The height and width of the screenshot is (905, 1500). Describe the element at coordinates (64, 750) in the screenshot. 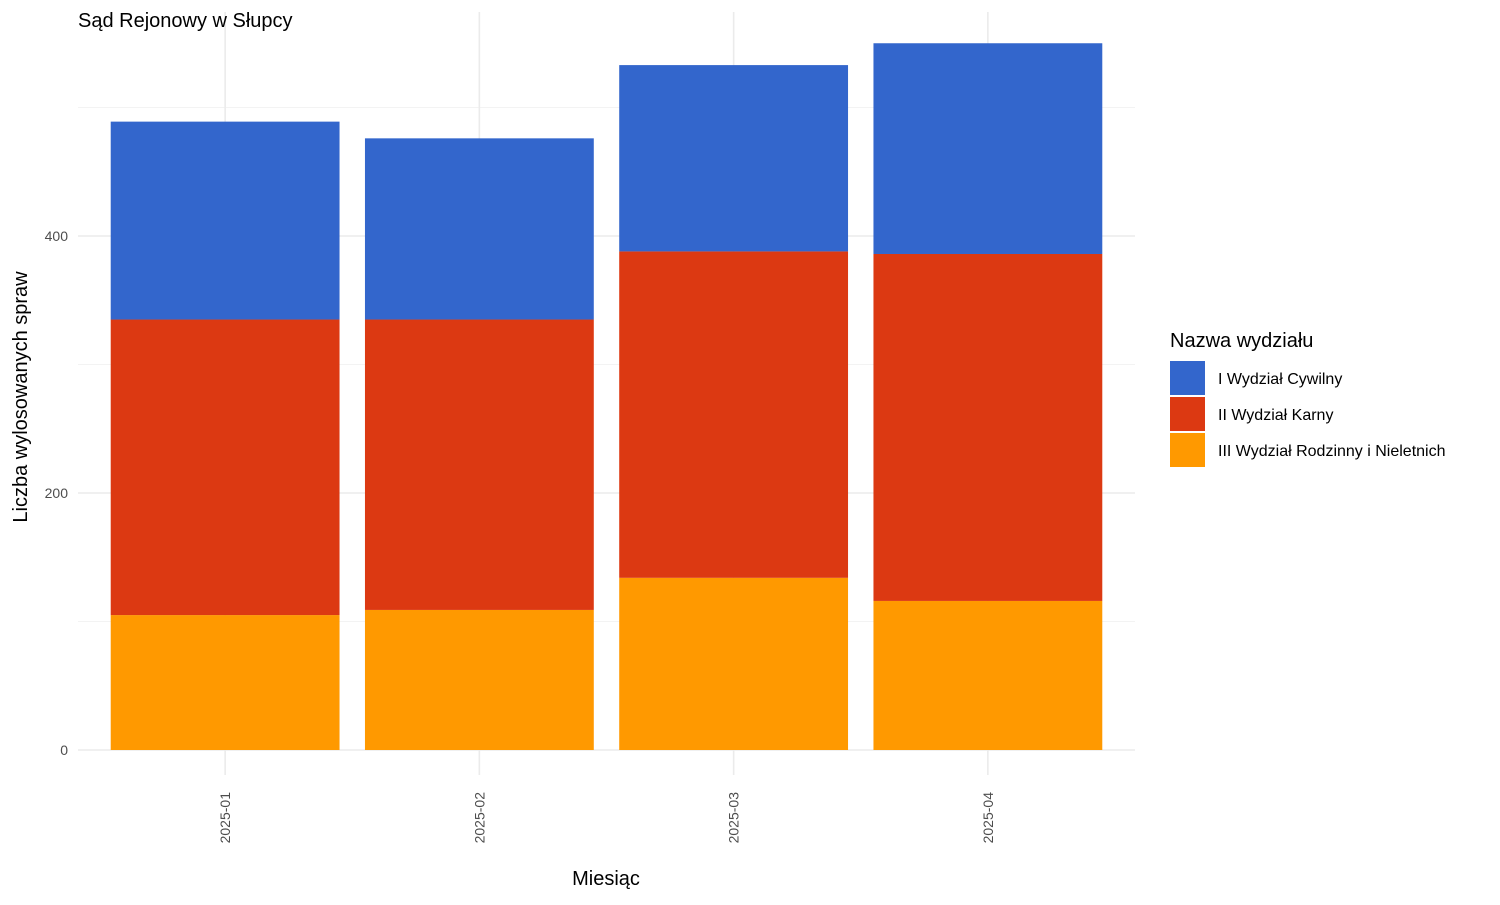

I see `y-tick-label: 0` at that location.